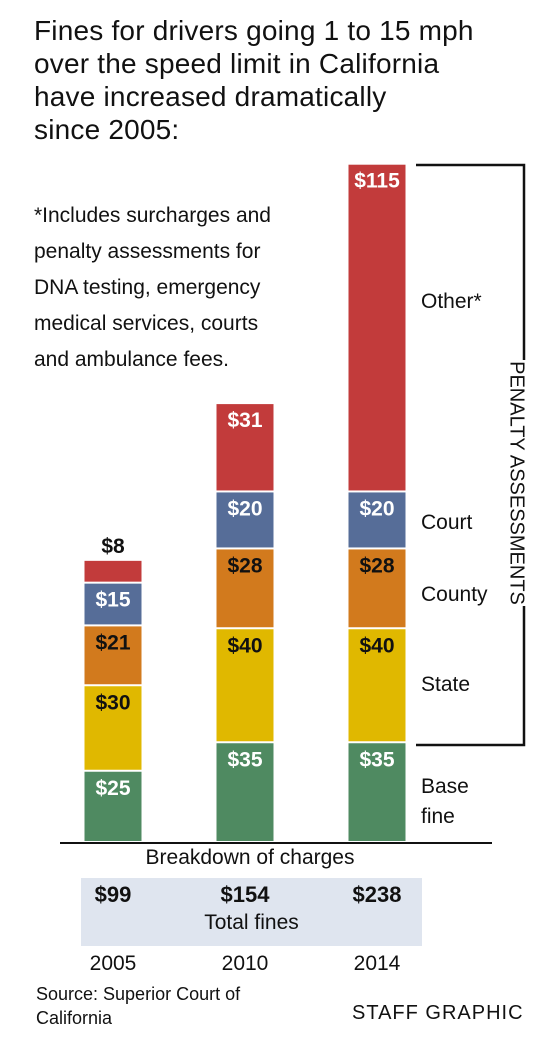 This screenshot has width=560, height=1039. What do you see at coordinates (113, 963) in the screenshot?
I see `year-2005: 2005` at bounding box center [113, 963].